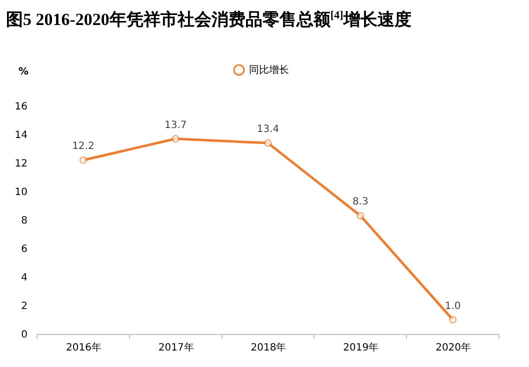  What do you see at coordinates (452, 306) in the screenshot?
I see `data-label: 1.0` at bounding box center [452, 306].